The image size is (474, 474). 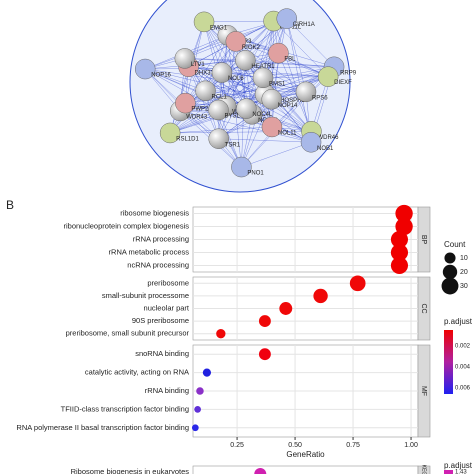 What do you see at coordinates (288, 106) in the screenshot?
I see `node-label: NOP14` at bounding box center [288, 106].